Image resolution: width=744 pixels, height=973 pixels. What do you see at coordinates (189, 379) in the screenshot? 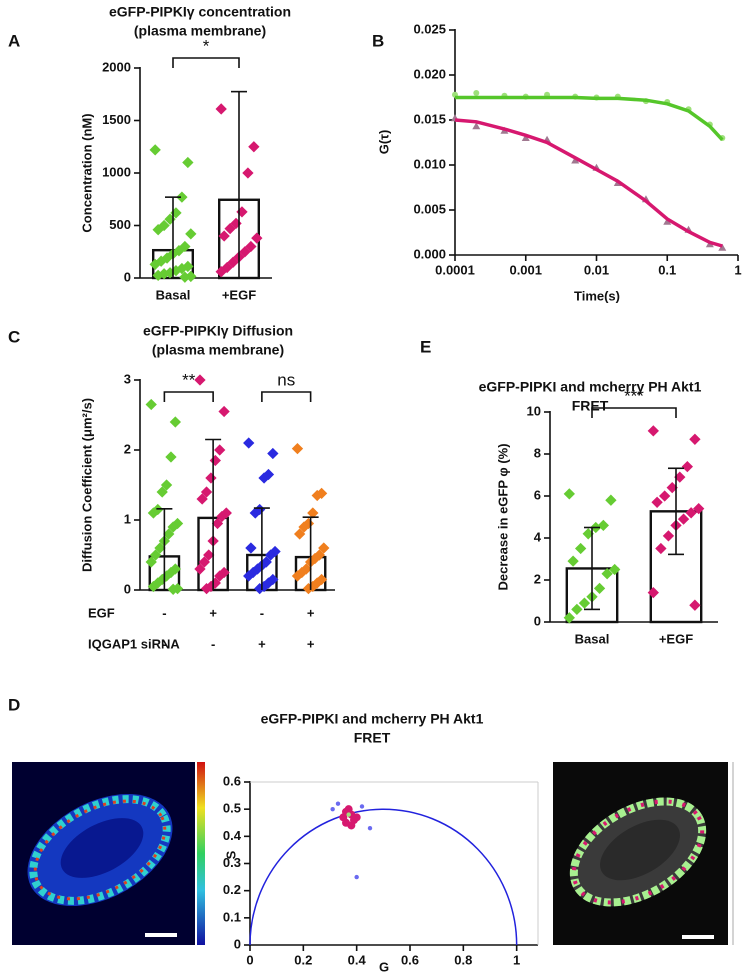
I see `significance-label: **` at bounding box center [189, 379].